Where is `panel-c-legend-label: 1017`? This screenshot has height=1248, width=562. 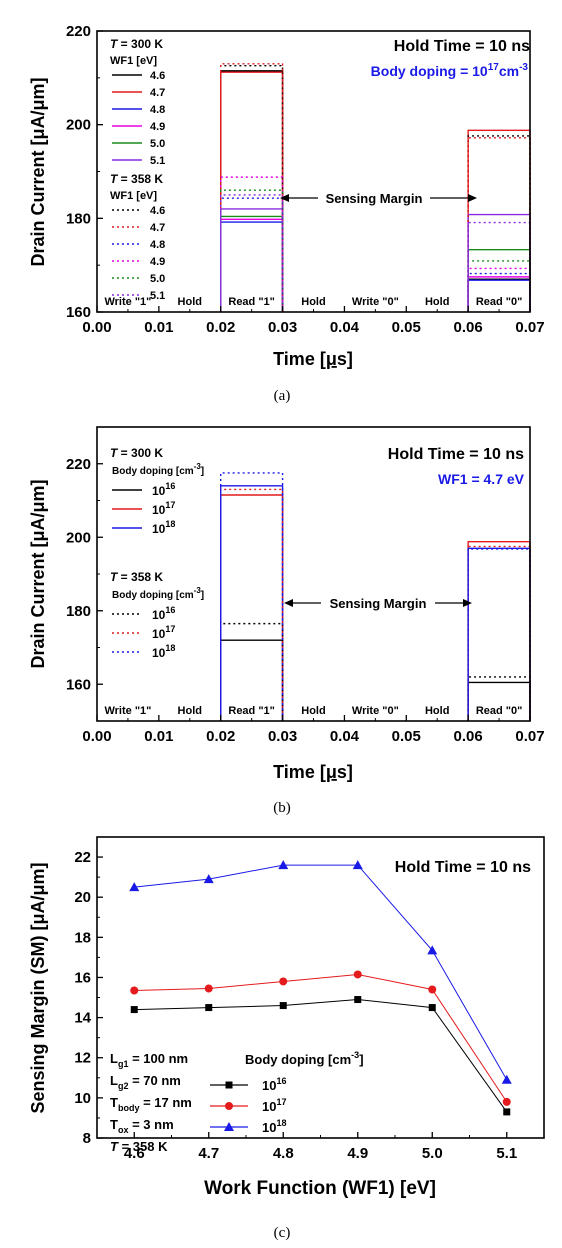 panel-c-legend-label: 1017 is located at coordinates (274, 1105).